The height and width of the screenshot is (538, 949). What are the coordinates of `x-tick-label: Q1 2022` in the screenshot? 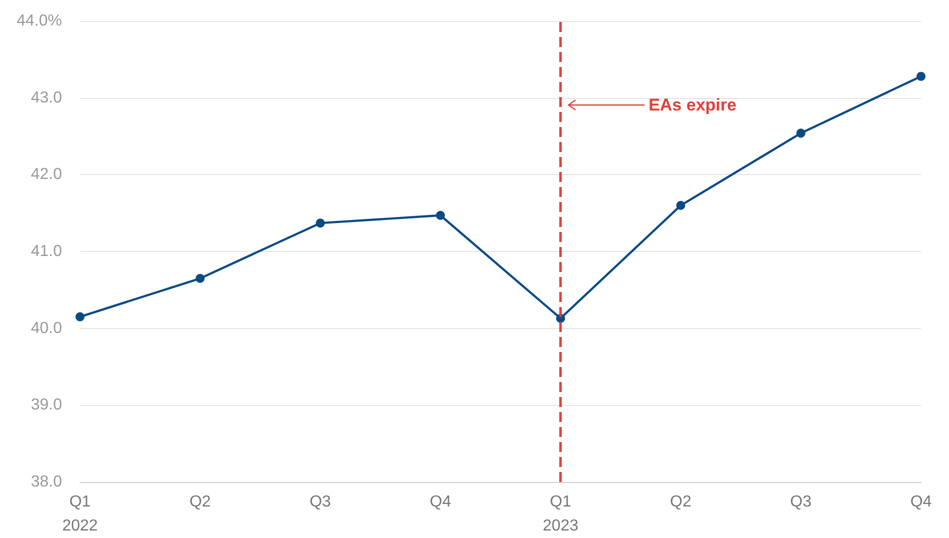 It's located at (80, 514).